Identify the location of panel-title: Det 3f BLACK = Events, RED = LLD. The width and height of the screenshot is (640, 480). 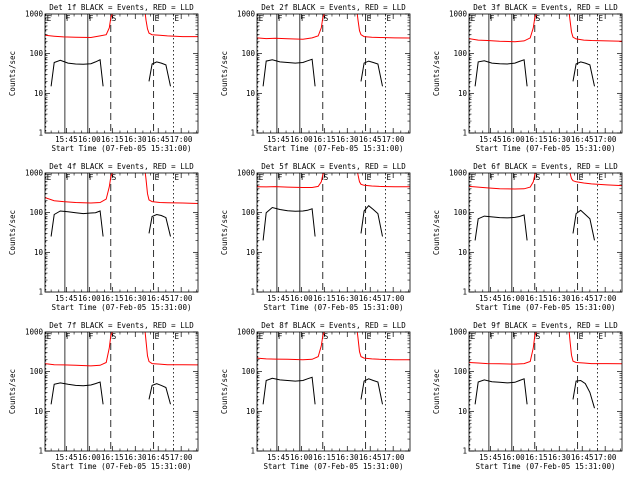
(545, 7).